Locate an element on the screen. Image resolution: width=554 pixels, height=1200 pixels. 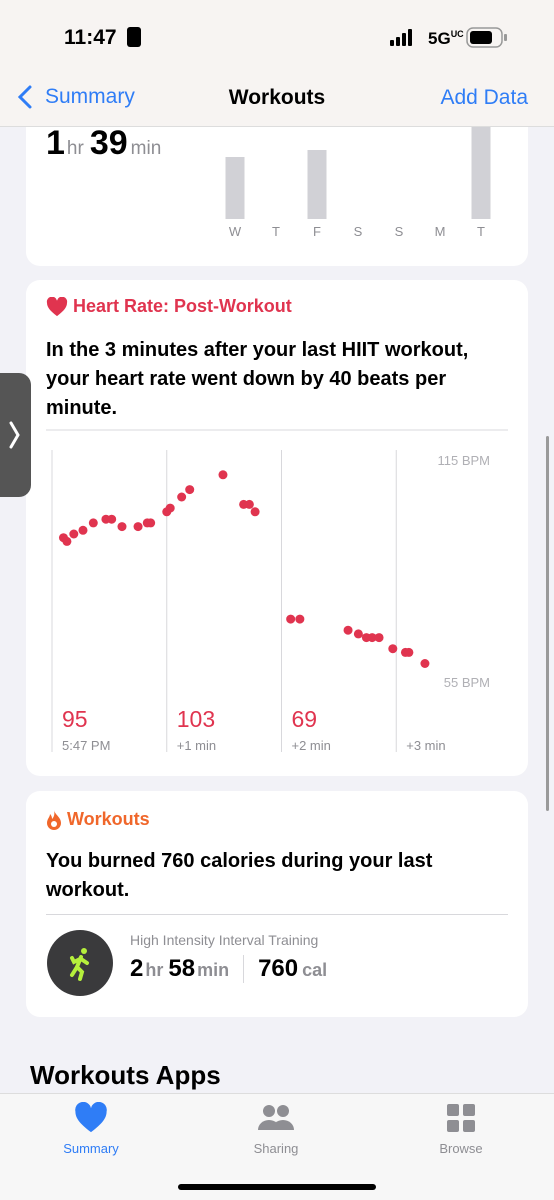
back-chevron is located at coordinates (24, 97).